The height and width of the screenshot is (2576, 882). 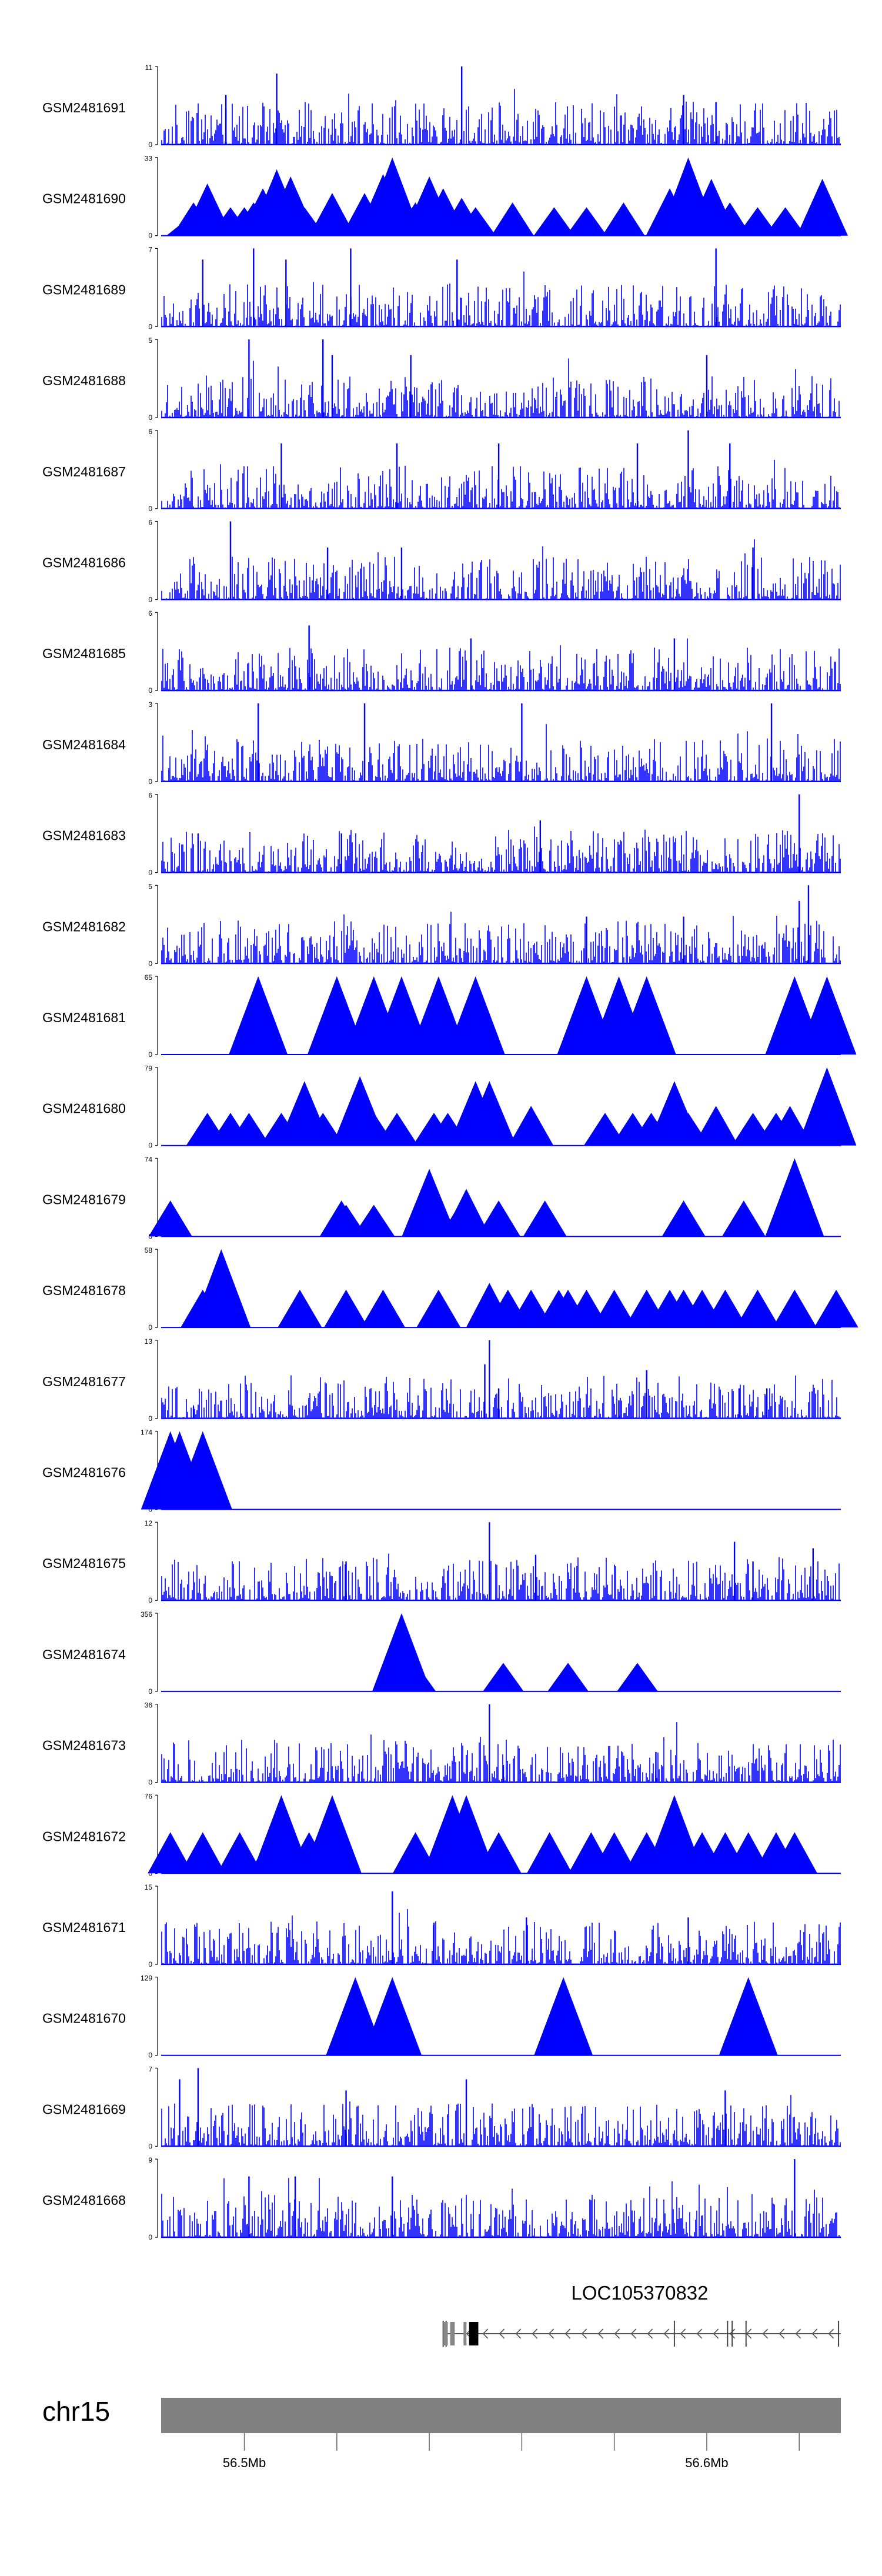 What do you see at coordinates (149, 1069) in the screenshot?
I see `y-max-label: 79` at bounding box center [149, 1069].